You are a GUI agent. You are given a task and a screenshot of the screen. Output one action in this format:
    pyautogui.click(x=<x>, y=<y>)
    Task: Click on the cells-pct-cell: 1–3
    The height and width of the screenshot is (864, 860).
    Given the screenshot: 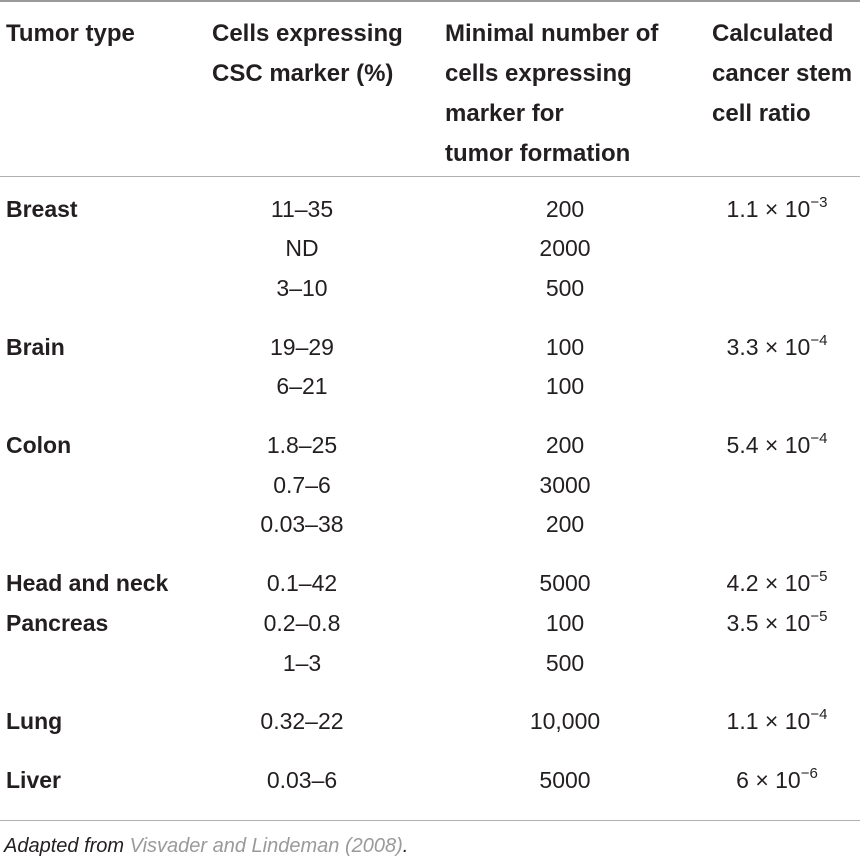 What is the action you would take?
    pyautogui.click(x=302, y=663)
    